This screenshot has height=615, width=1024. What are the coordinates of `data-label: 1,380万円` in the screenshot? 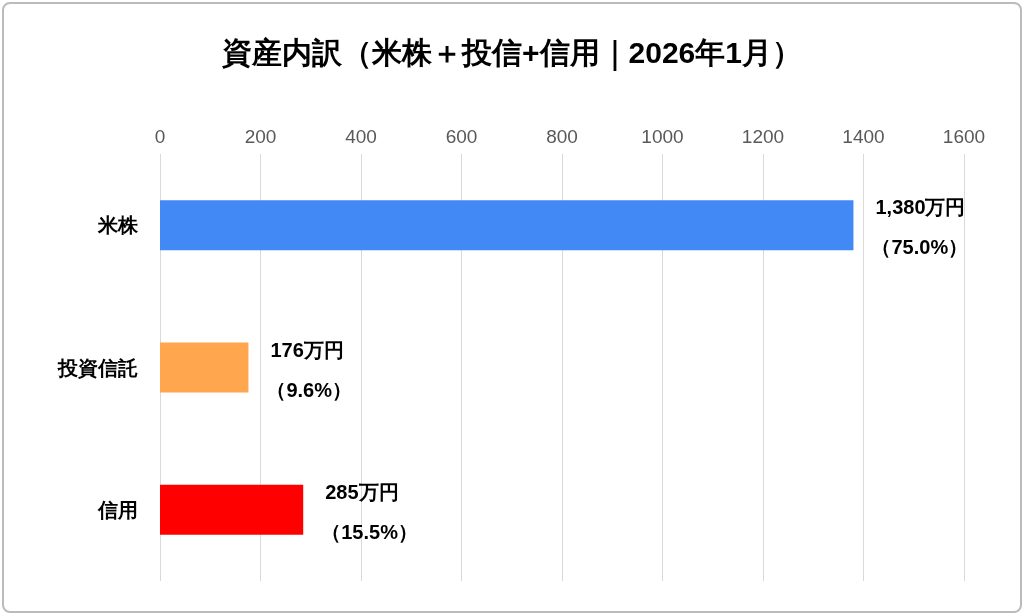 It's located at (920, 207).